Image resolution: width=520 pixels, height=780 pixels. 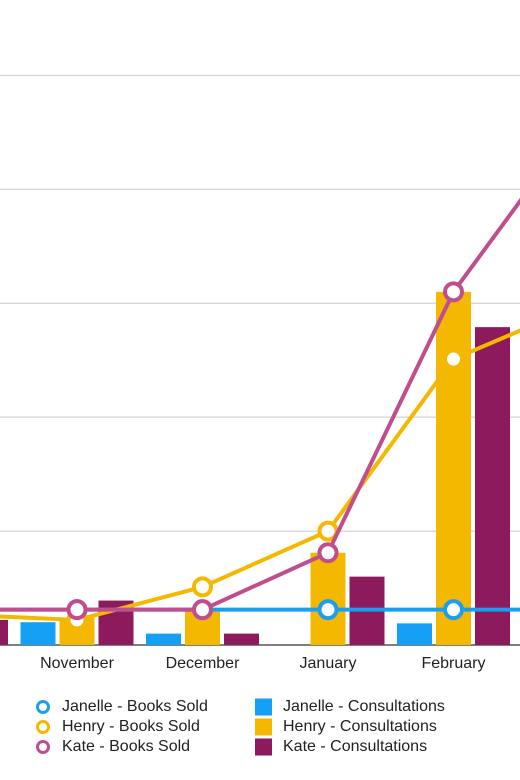 I want to click on legend-item: Henry - Consultations, so click(x=346, y=727).